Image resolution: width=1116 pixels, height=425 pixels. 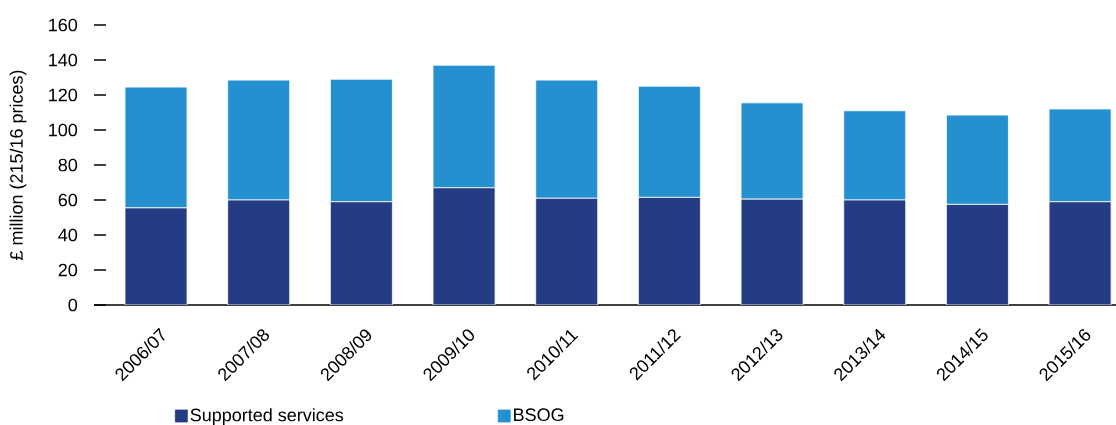 What do you see at coordinates (63, 130) in the screenshot?
I see `y-tick-label: 100` at bounding box center [63, 130].